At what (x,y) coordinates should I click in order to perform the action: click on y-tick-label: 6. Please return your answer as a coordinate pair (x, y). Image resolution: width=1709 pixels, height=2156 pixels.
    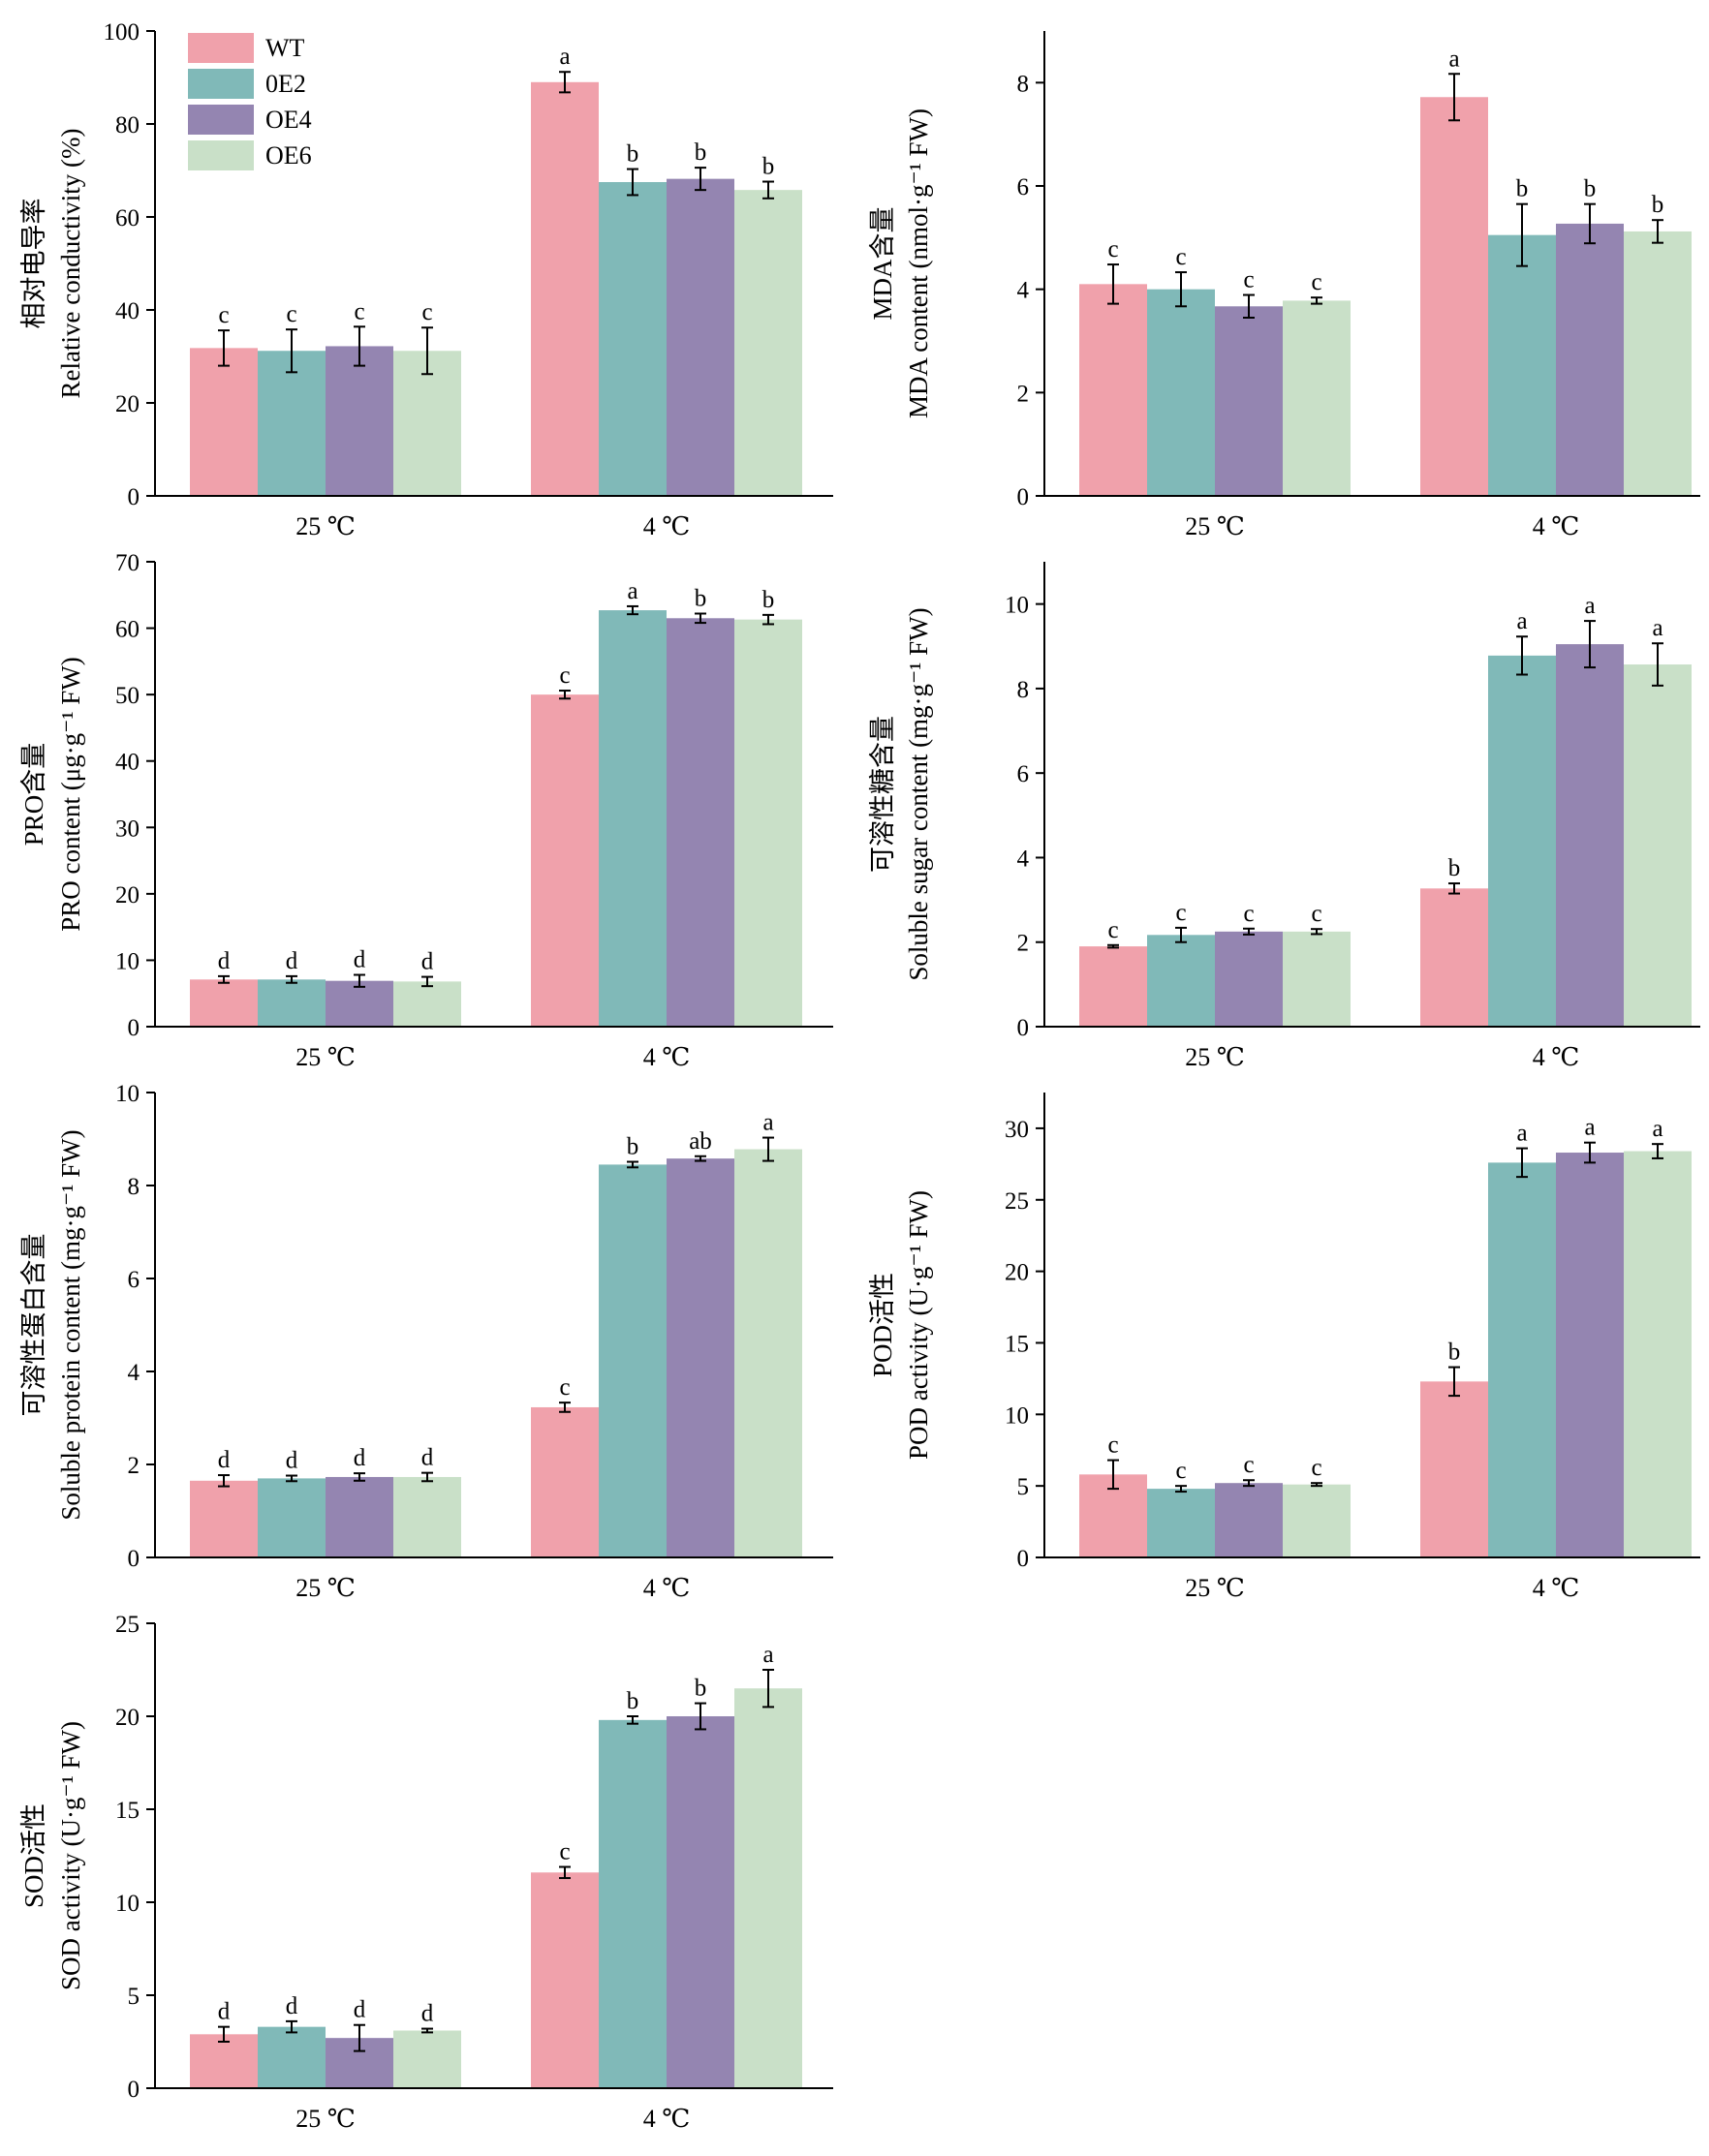
    Looking at the image, I should click on (134, 1280).